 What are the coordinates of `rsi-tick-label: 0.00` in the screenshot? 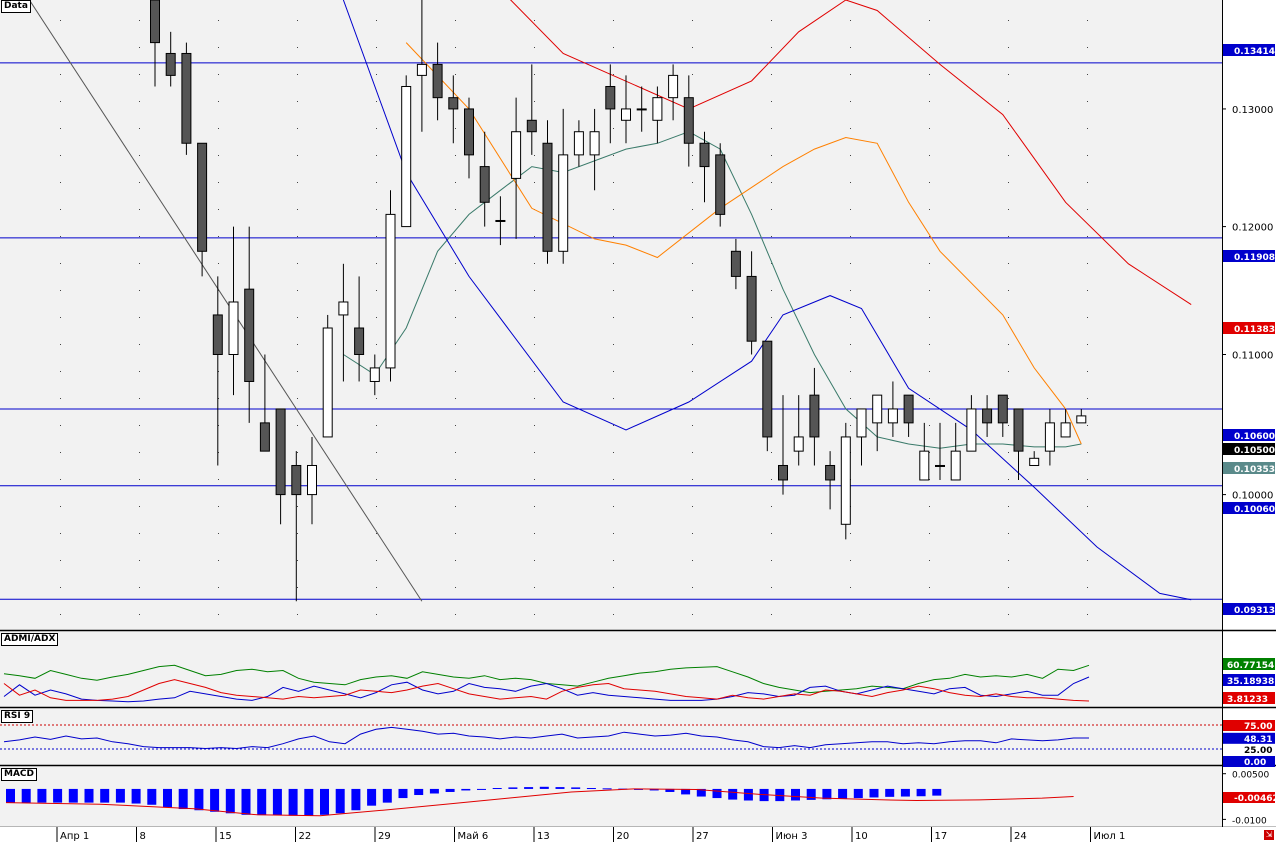 It's located at (1255, 763).